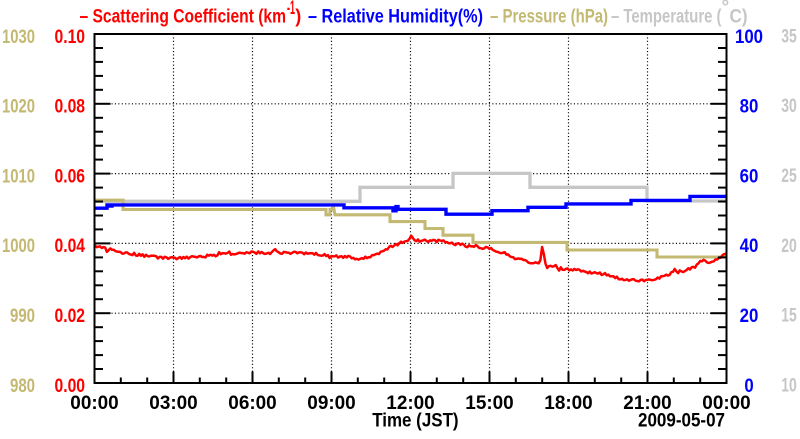 The width and height of the screenshot is (800, 439). Describe the element at coordinates (749, 176) in the screenshot. I see `svg-text: 60` at that location.